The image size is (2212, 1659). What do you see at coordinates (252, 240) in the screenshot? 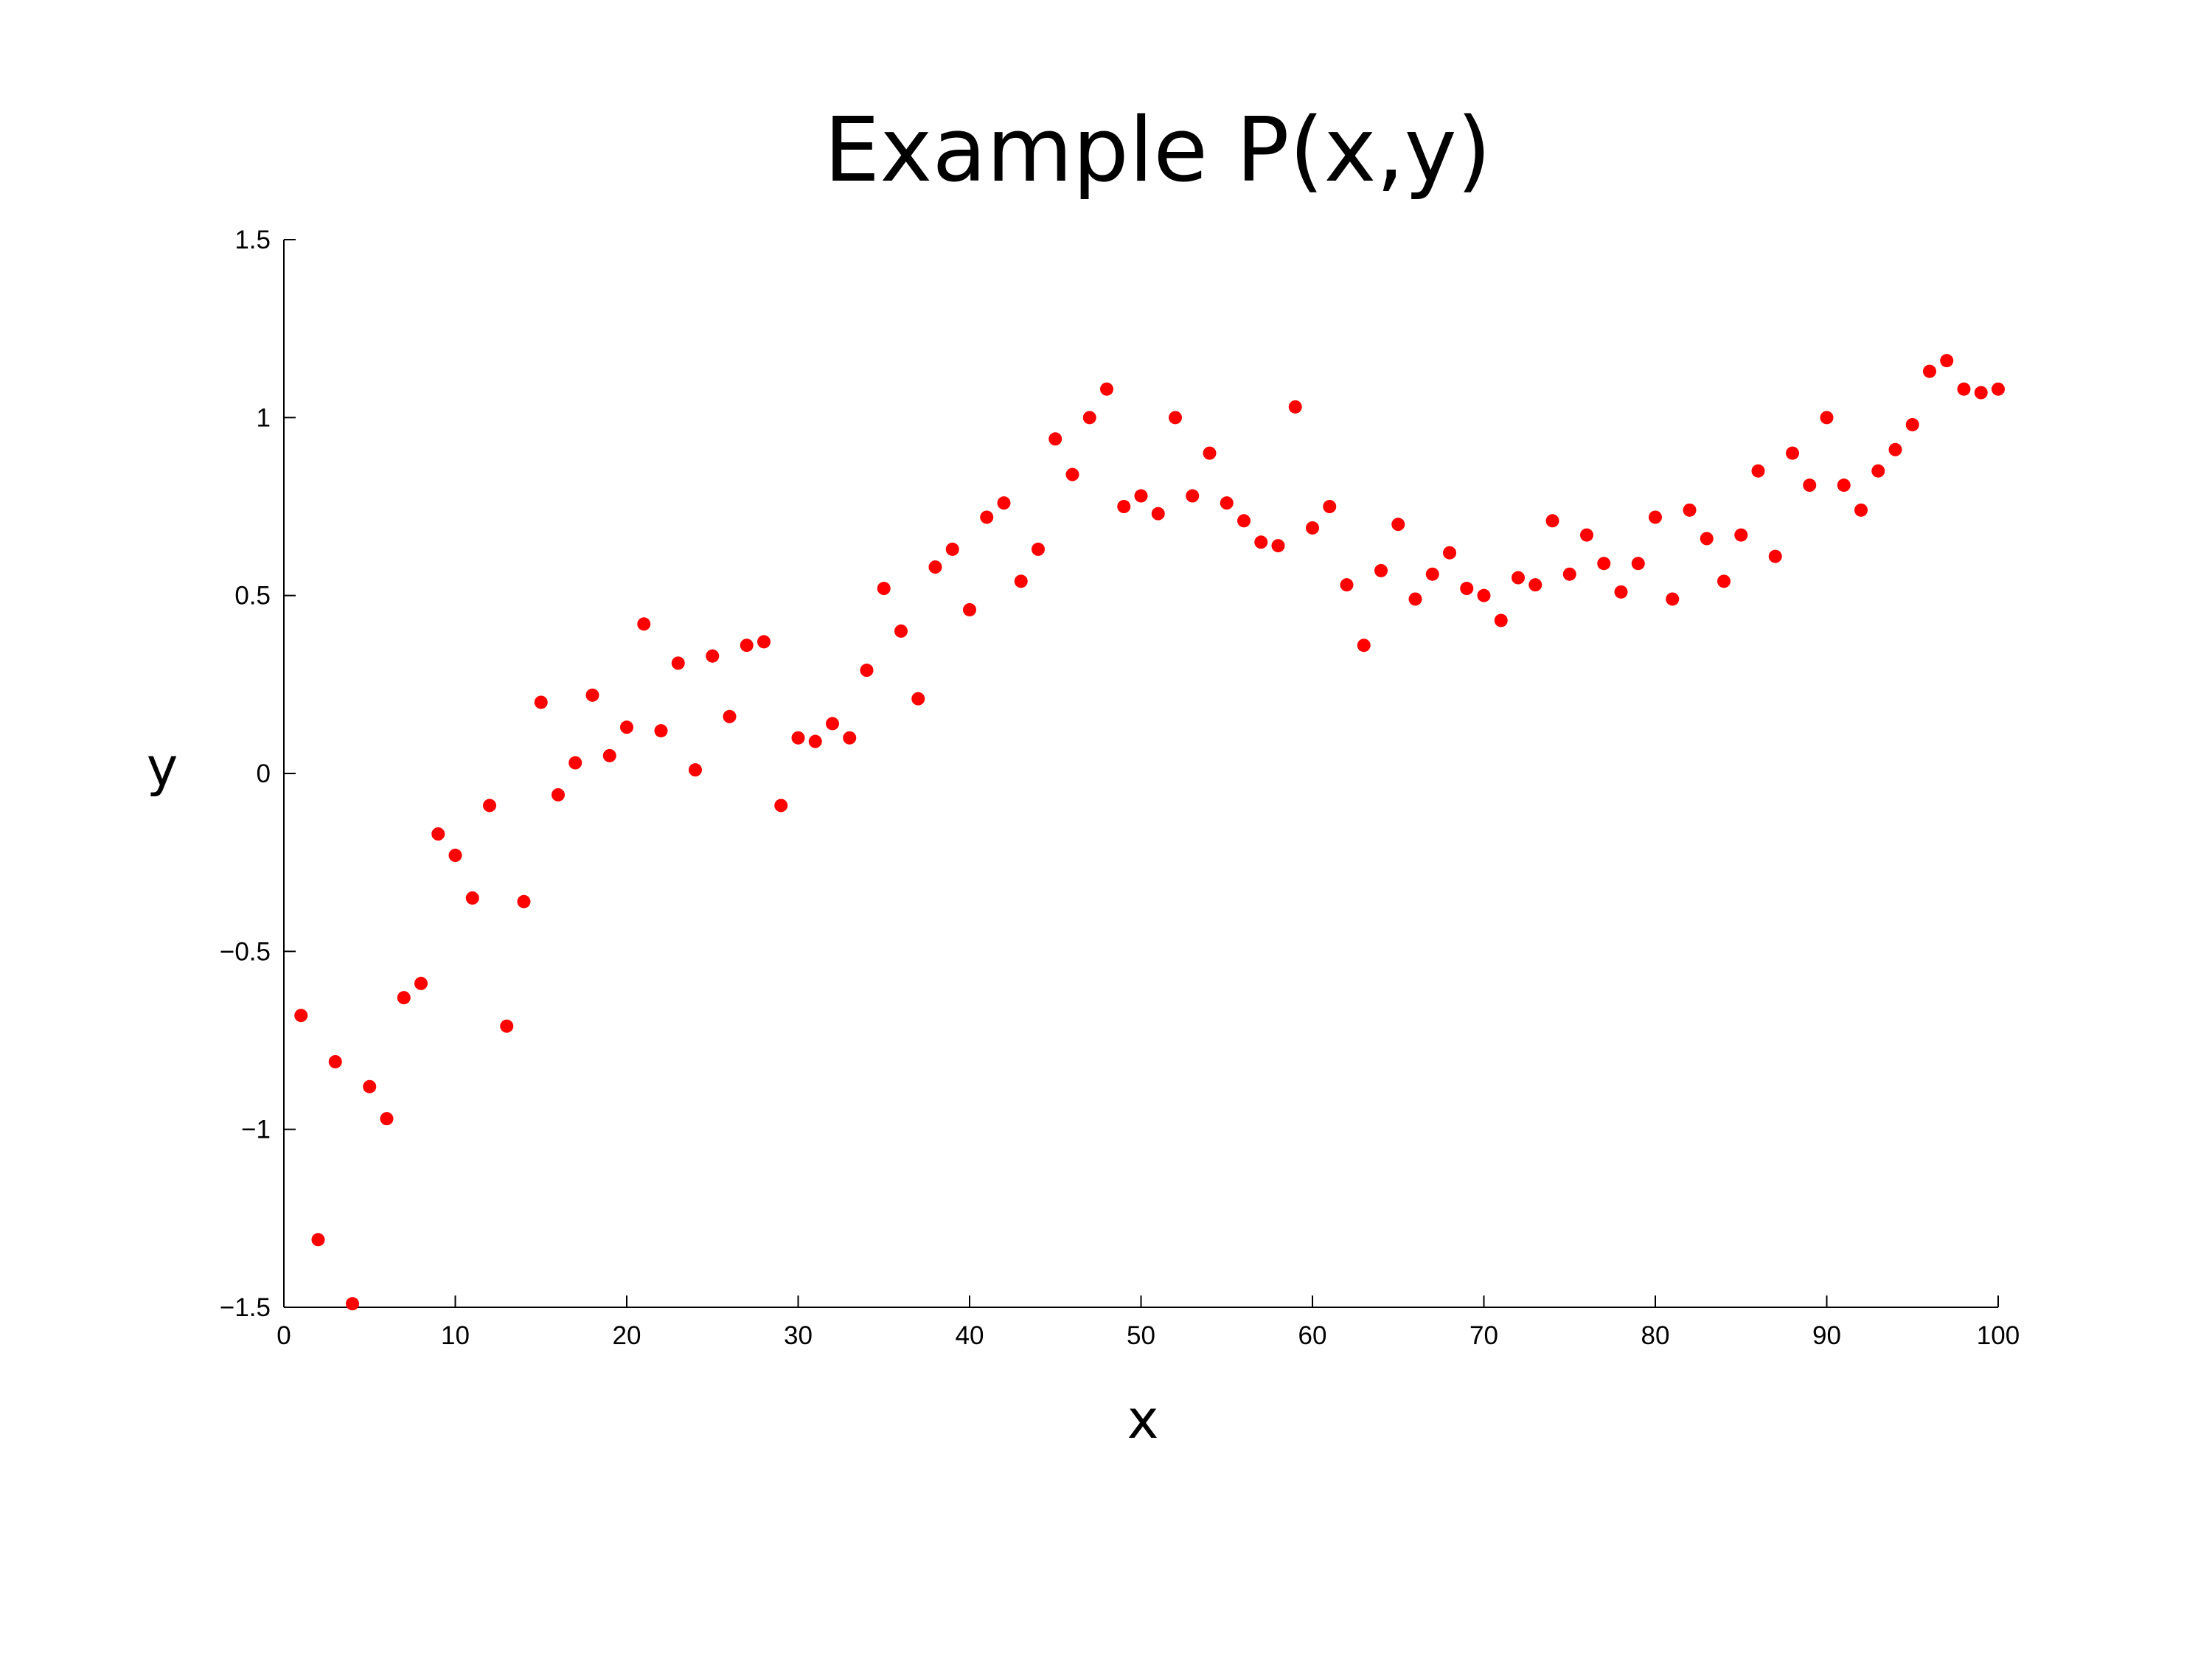
I see `y-tick-label: 1.5` at bounding box center [252, 240].